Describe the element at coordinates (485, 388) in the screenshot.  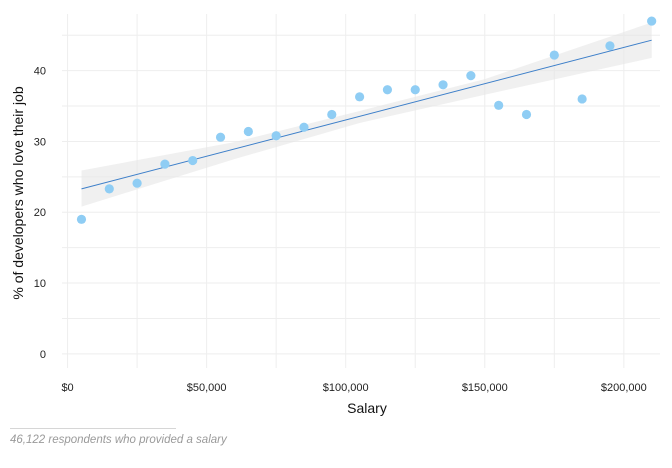
I see `x-tick-label: $150,000` at that location.